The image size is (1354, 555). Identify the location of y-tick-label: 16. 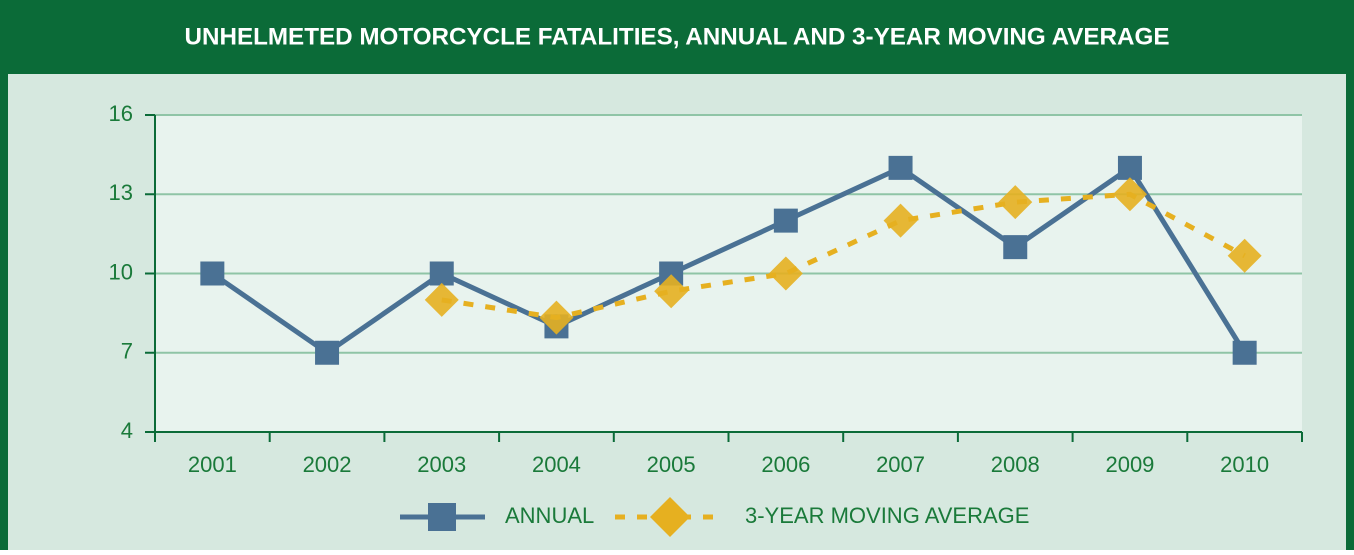
(121, 113).